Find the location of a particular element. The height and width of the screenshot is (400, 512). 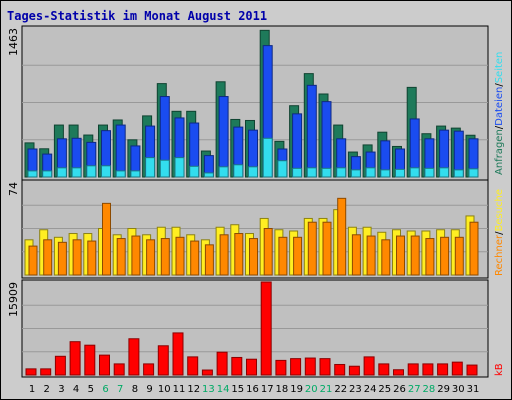

legend-bottom: kB is located at coordinates (499, 369).